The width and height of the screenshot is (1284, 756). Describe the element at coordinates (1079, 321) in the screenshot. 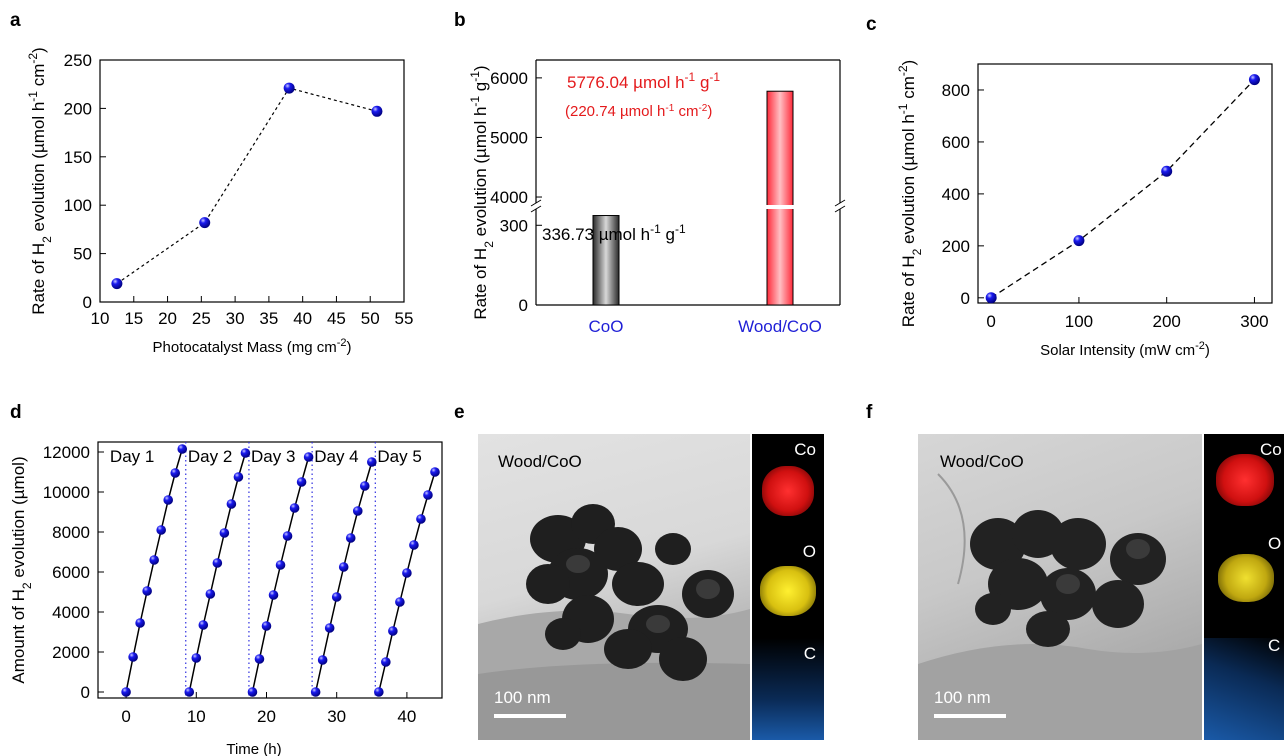

I see `x-tick-label: 100` at that location.